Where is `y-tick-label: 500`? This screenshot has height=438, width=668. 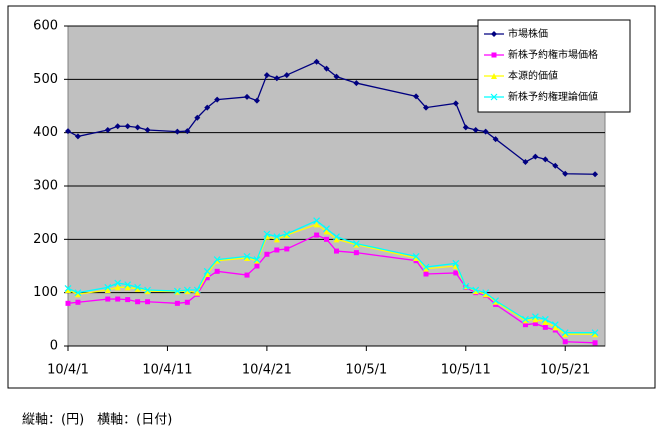
y-tick-label: 500 is located at coordinates (45, 79).